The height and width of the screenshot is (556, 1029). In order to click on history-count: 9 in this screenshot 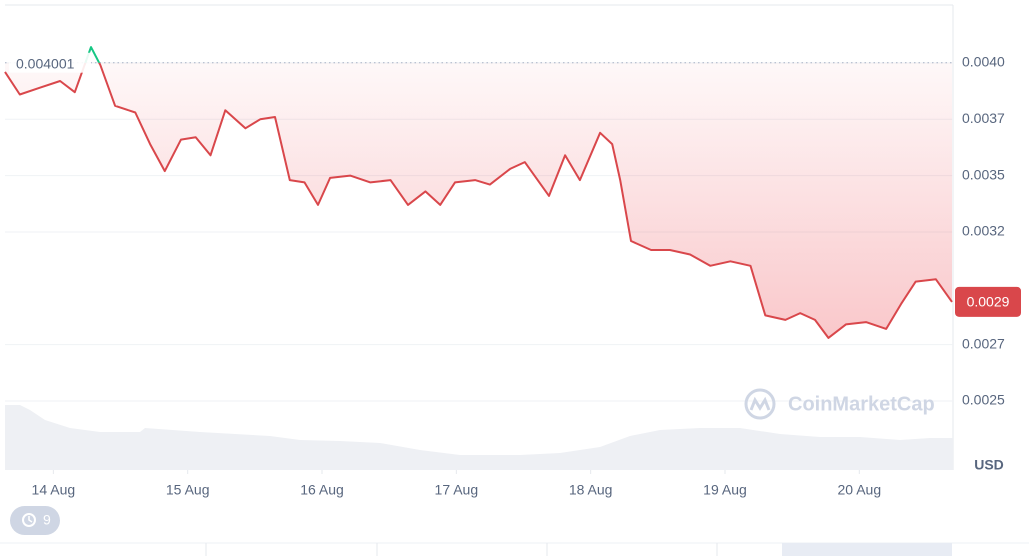, I will do `click(47, 520)`.